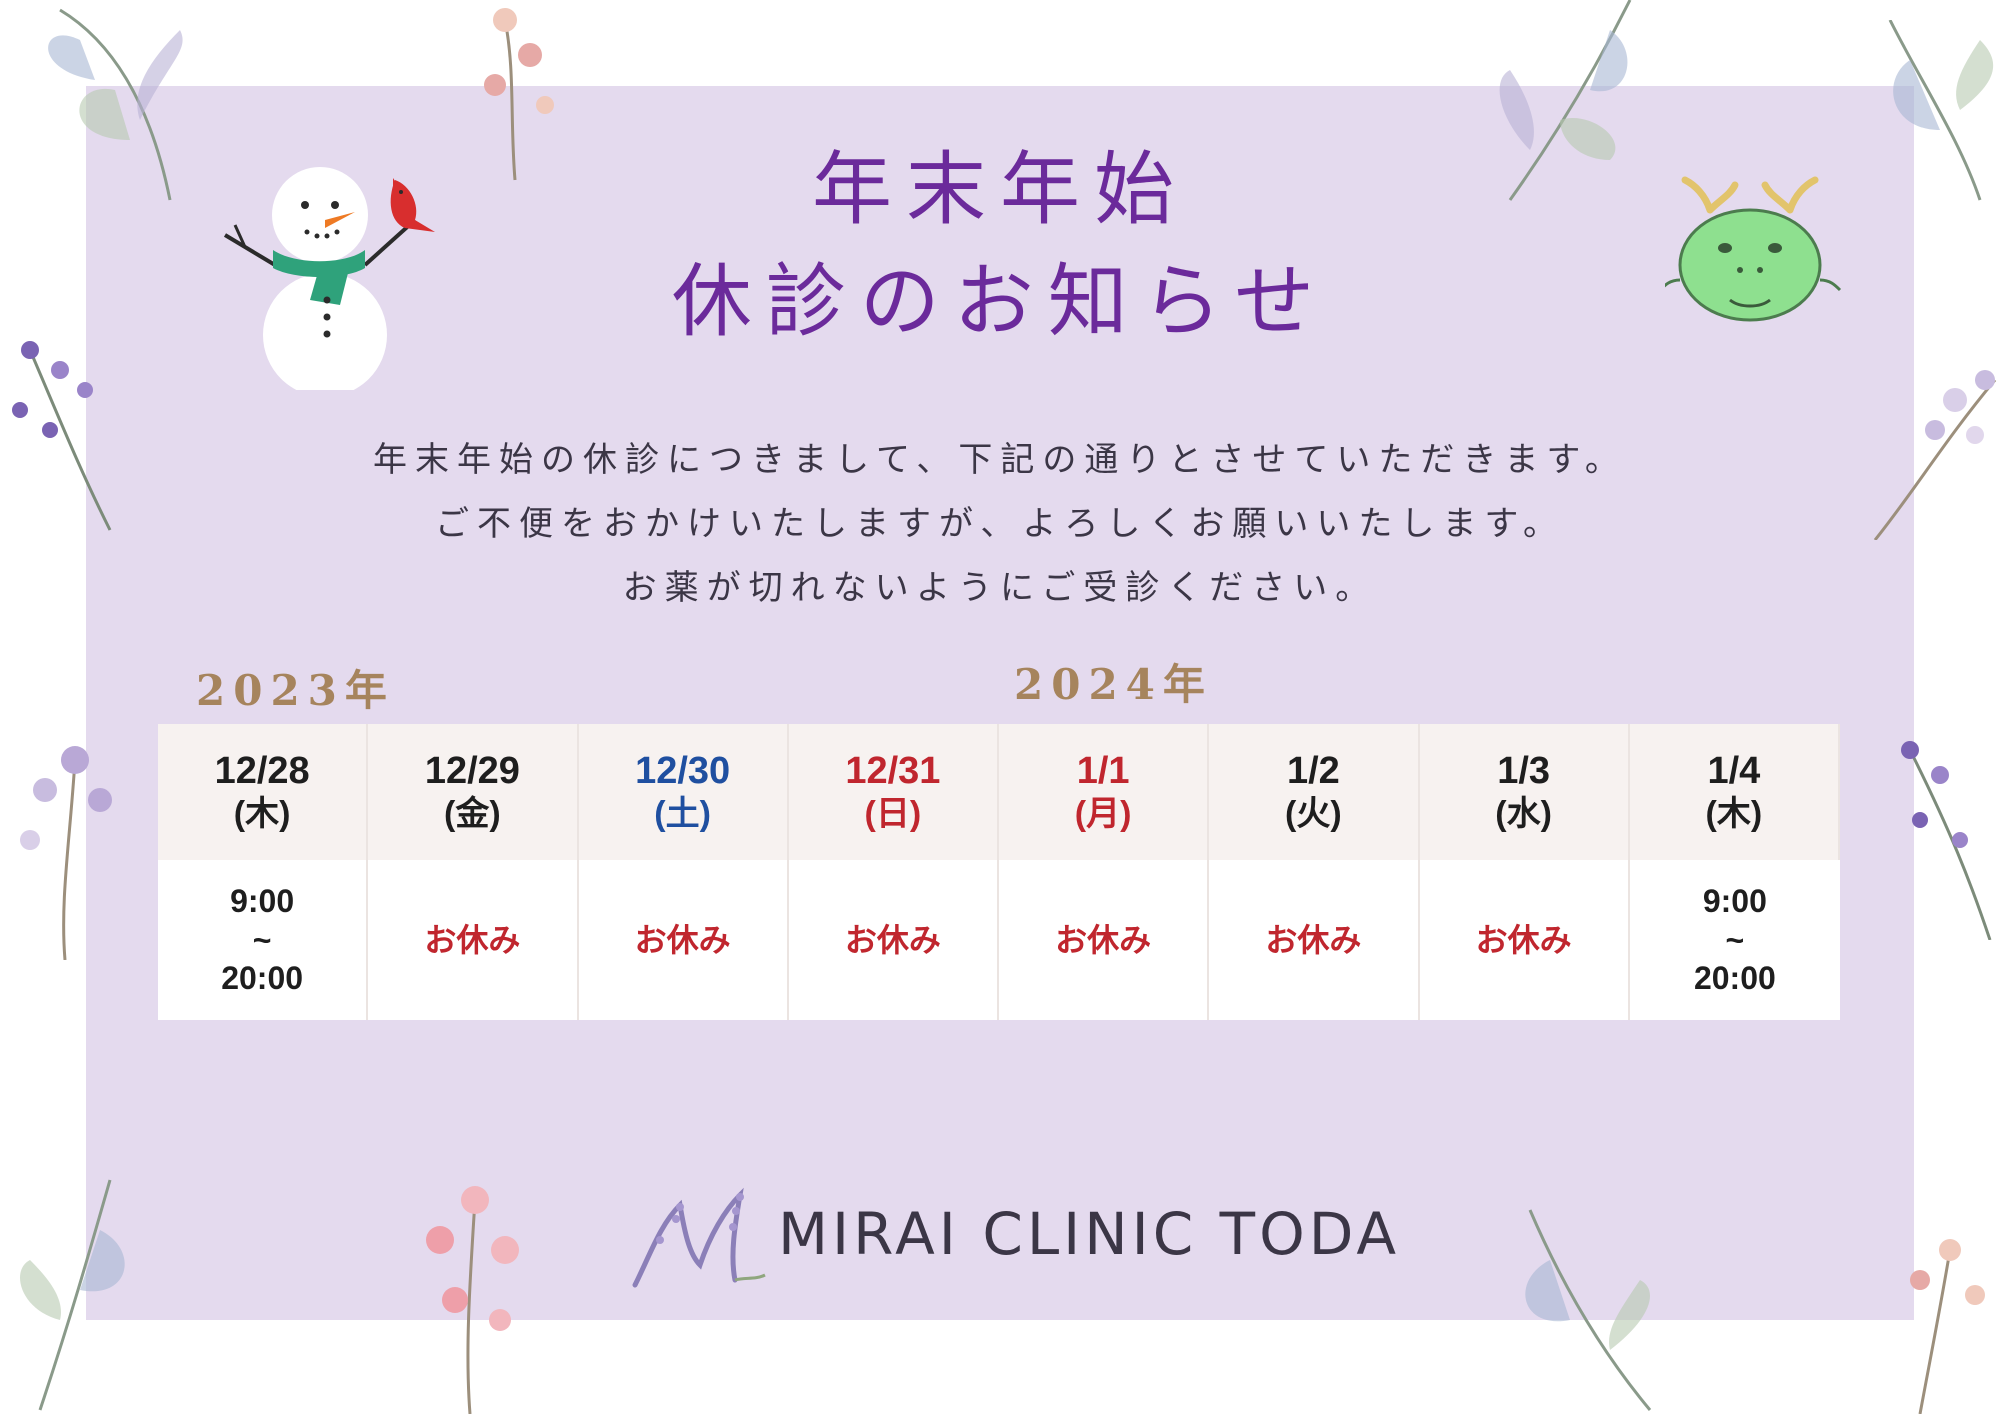 This screenshot has height=1414, width=2000. I want to click on date-label: 1/1, so click(1103, 770).